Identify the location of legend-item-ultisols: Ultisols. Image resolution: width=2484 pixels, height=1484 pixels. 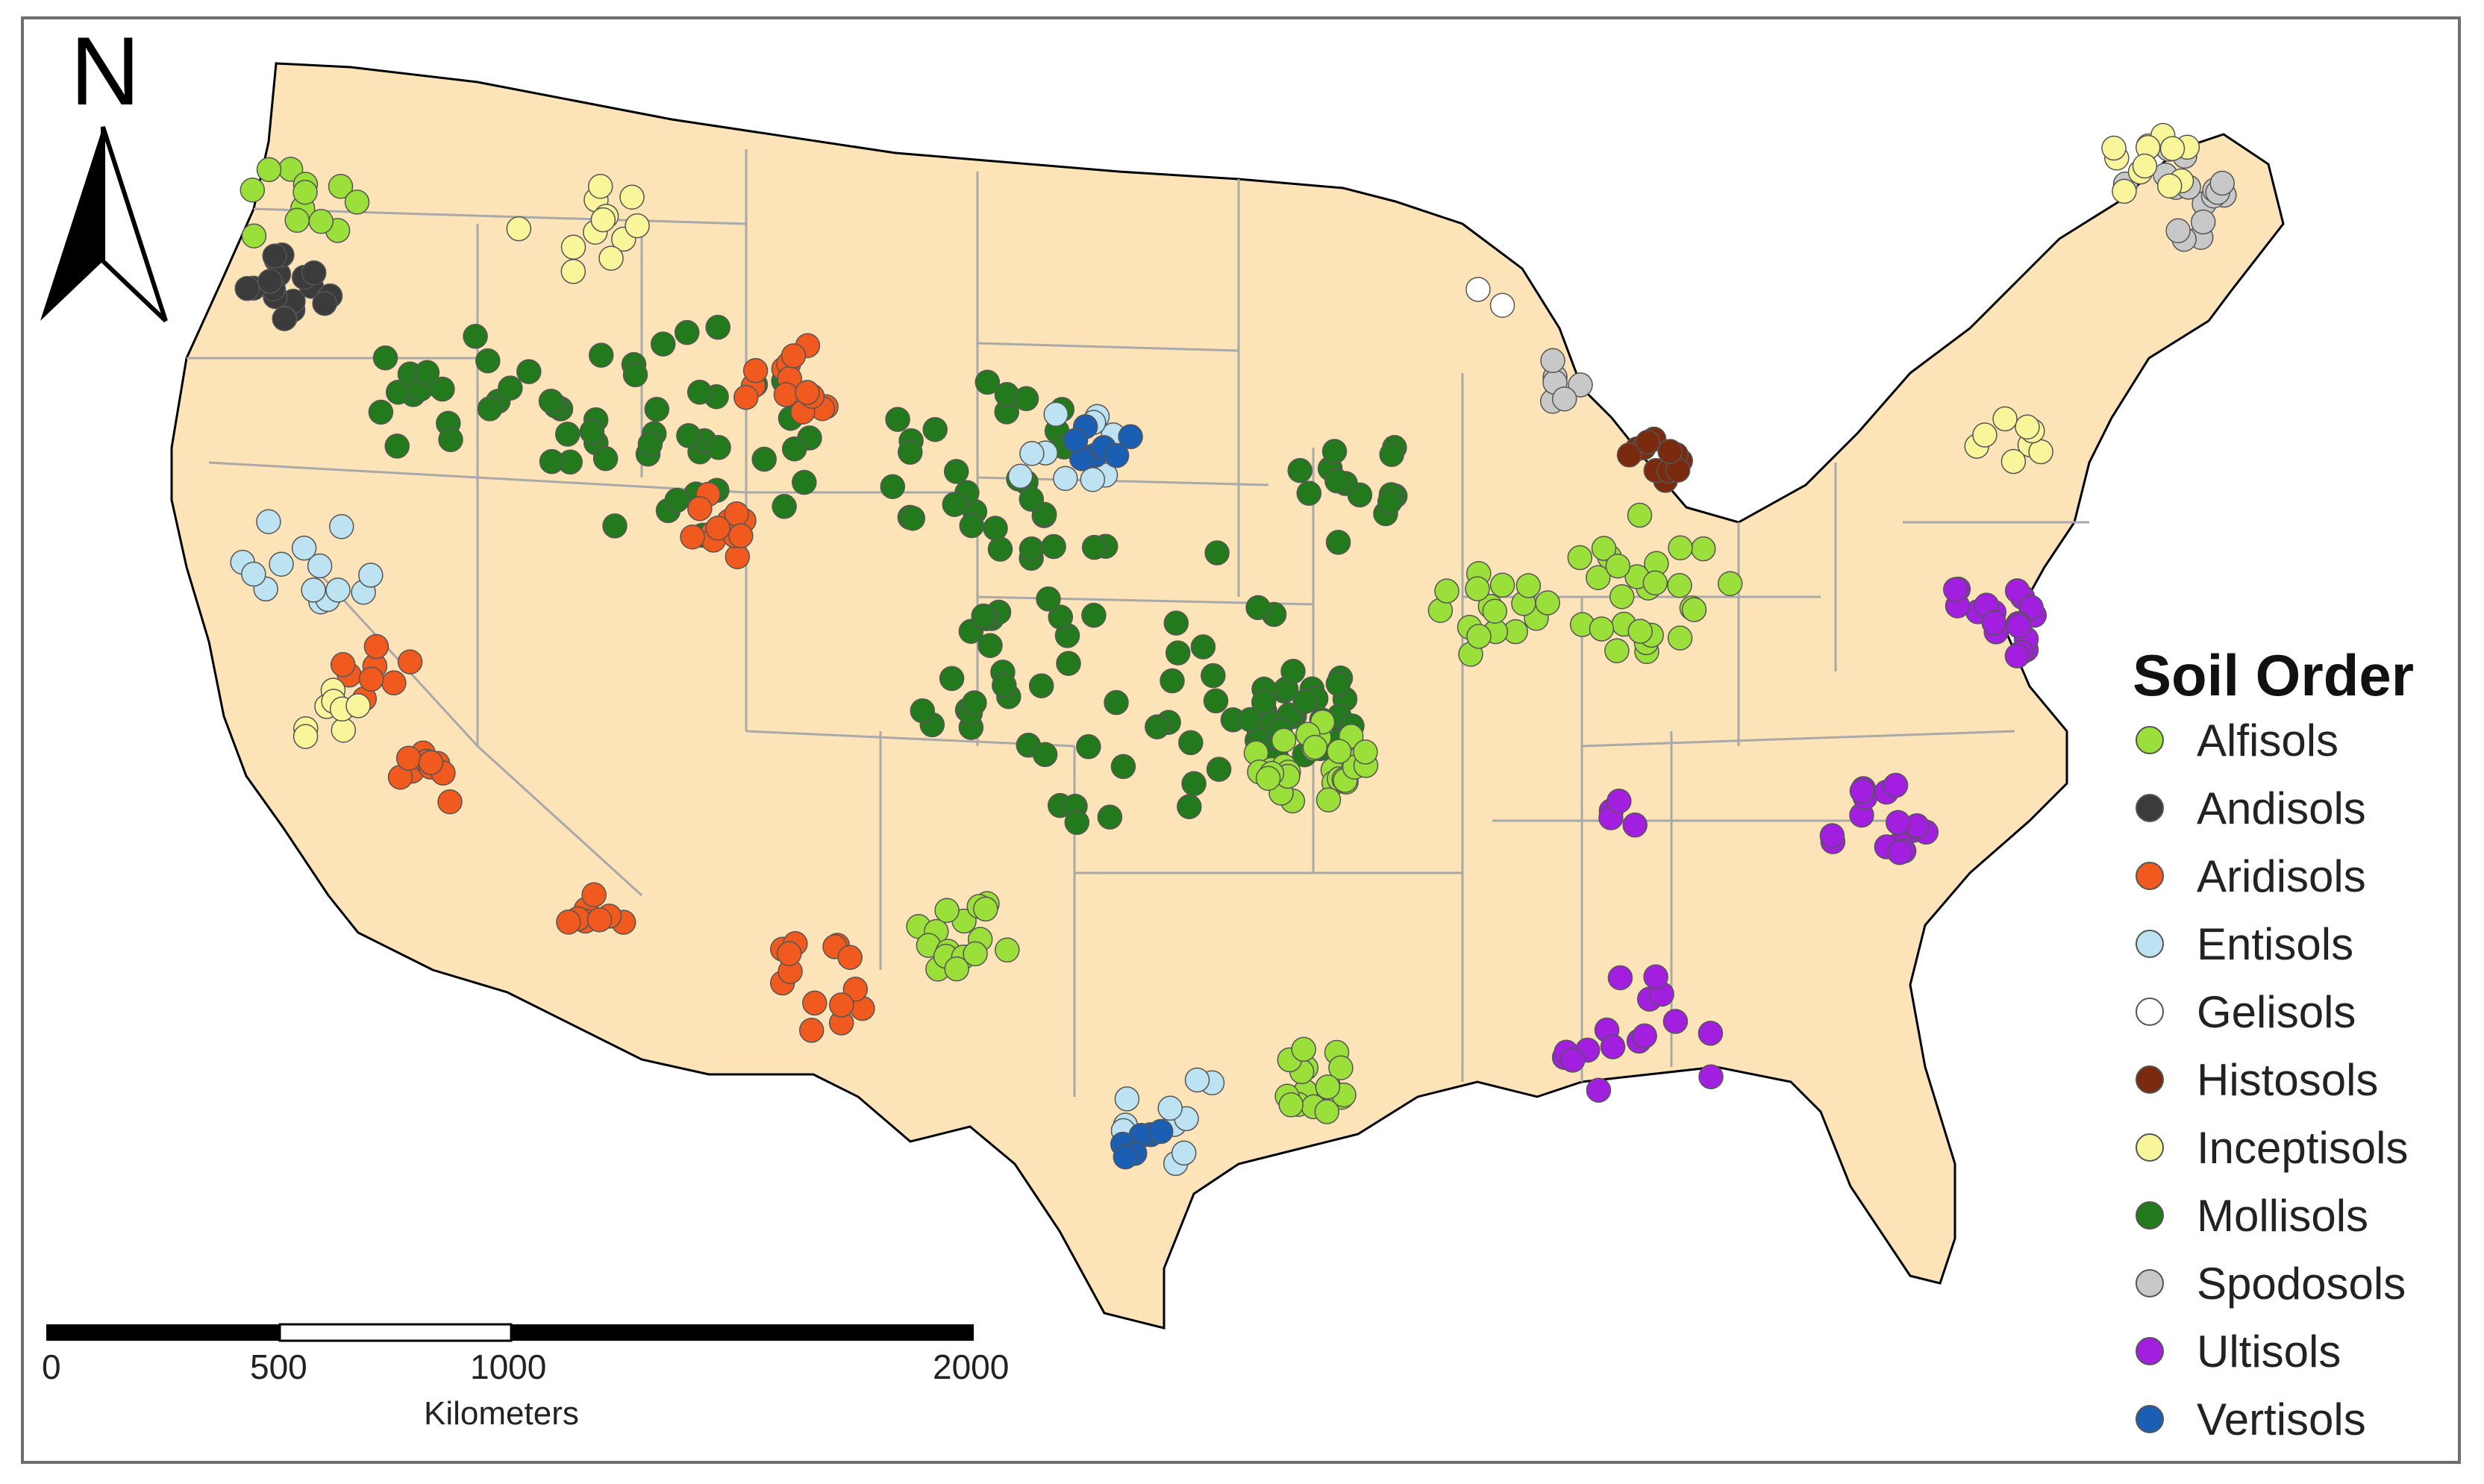
(2238, 1351).